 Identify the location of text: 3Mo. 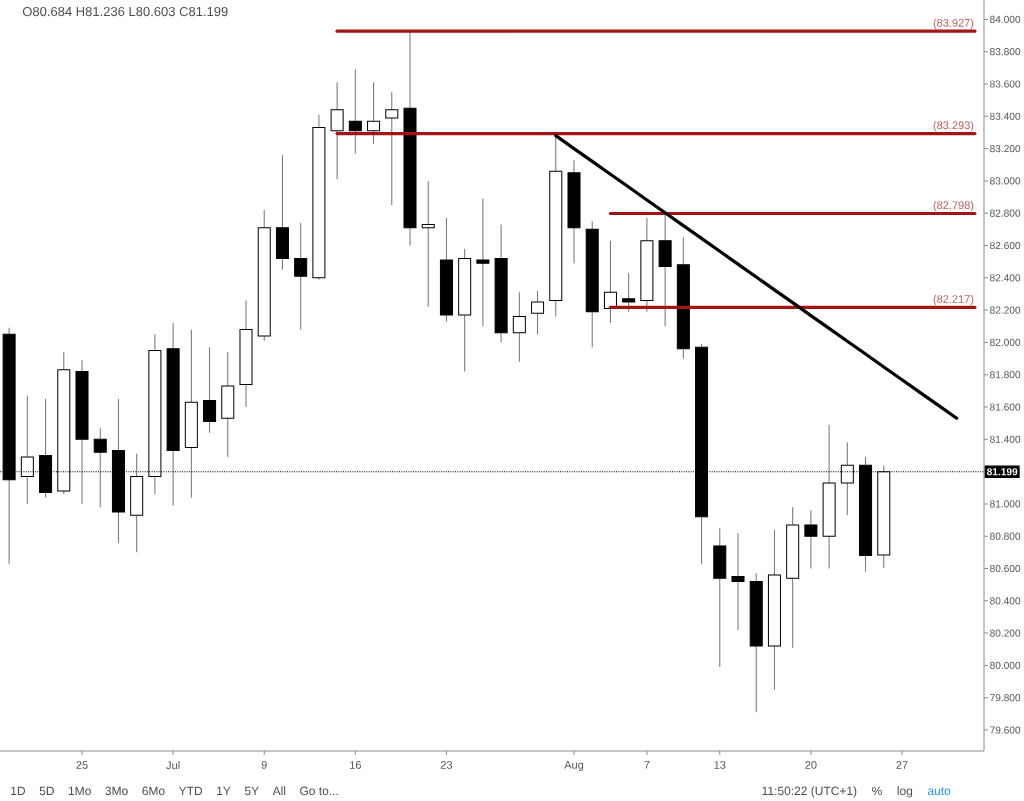
(116, 791).